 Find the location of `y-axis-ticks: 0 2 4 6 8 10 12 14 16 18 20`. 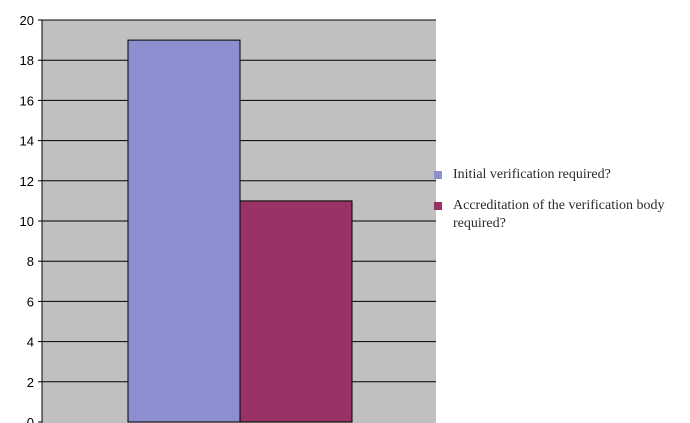

y-axis-ticks: 0 2 4 6 8 10 12 14 16 18 20 is located at coordinates (31, 218).